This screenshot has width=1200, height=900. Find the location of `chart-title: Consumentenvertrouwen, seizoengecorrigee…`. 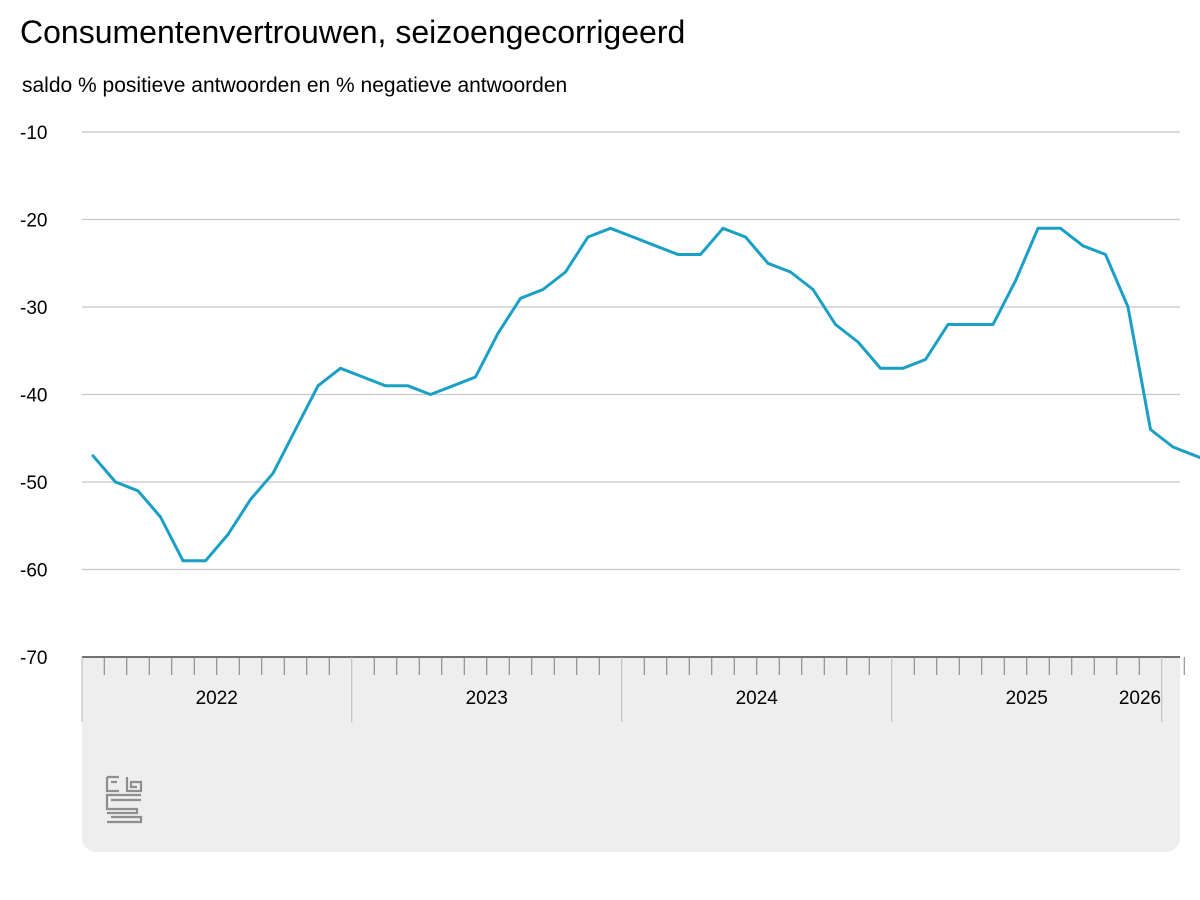

chart-title: Consumentenvertrouwen, seizoengecorrigee… is located at coordinates (353, 32).